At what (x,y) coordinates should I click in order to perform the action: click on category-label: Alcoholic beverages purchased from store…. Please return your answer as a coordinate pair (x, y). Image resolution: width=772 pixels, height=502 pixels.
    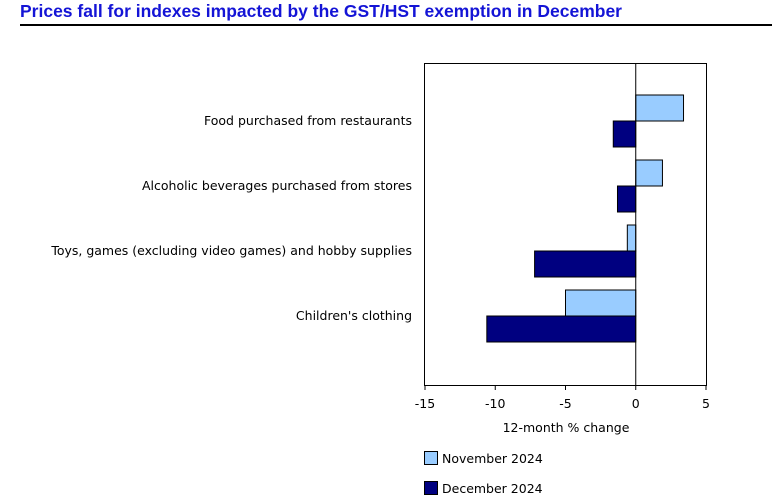
    Looking at the image, I should click on (277, 185).